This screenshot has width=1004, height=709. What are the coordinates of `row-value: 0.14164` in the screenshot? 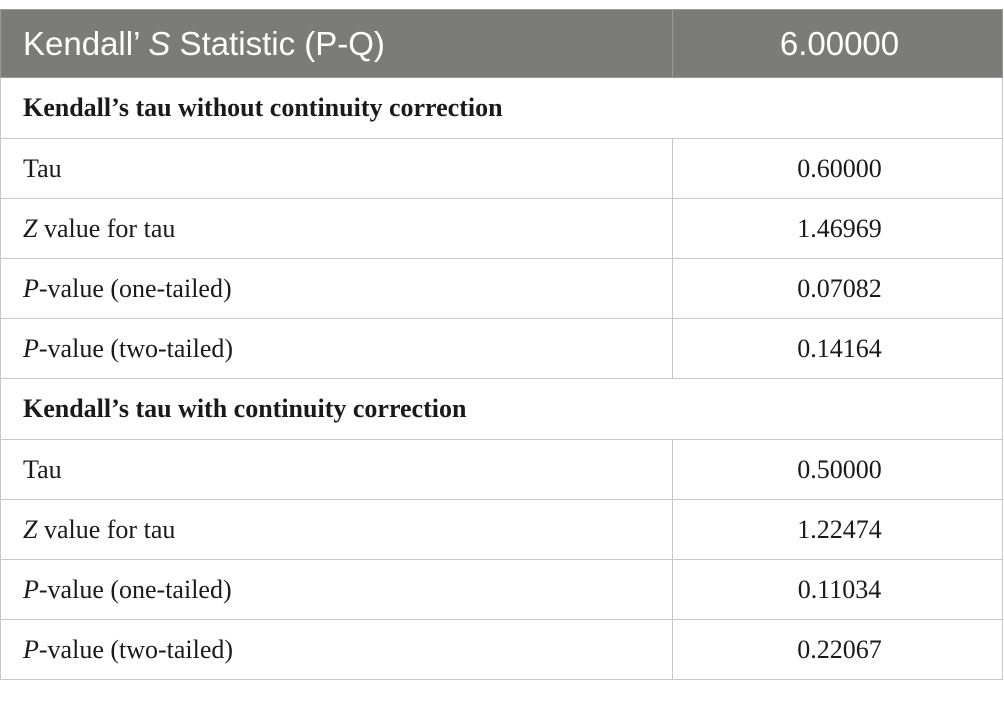 It's located at (837, 348).